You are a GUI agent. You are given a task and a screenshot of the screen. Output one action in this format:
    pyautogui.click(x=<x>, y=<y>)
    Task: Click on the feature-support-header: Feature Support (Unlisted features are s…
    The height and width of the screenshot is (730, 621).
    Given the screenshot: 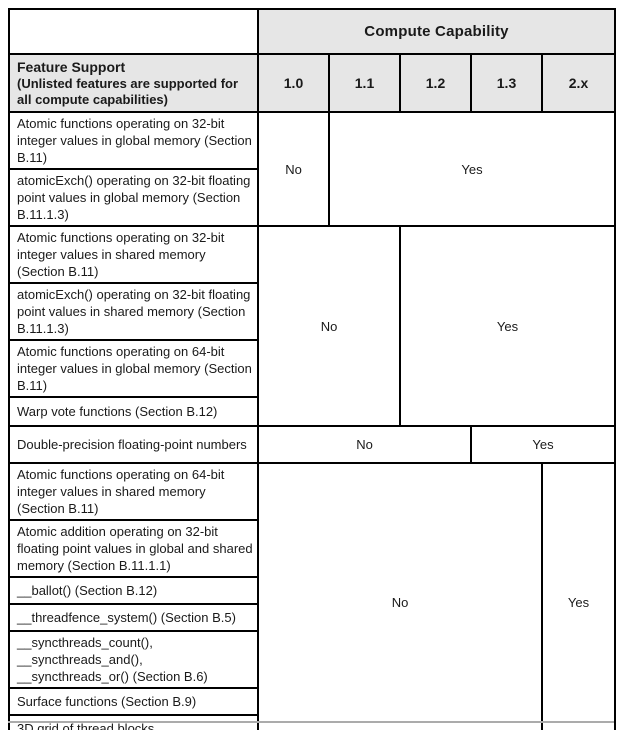 What is the action you would take?
    pyautogui.click(x=133, y=83)
    